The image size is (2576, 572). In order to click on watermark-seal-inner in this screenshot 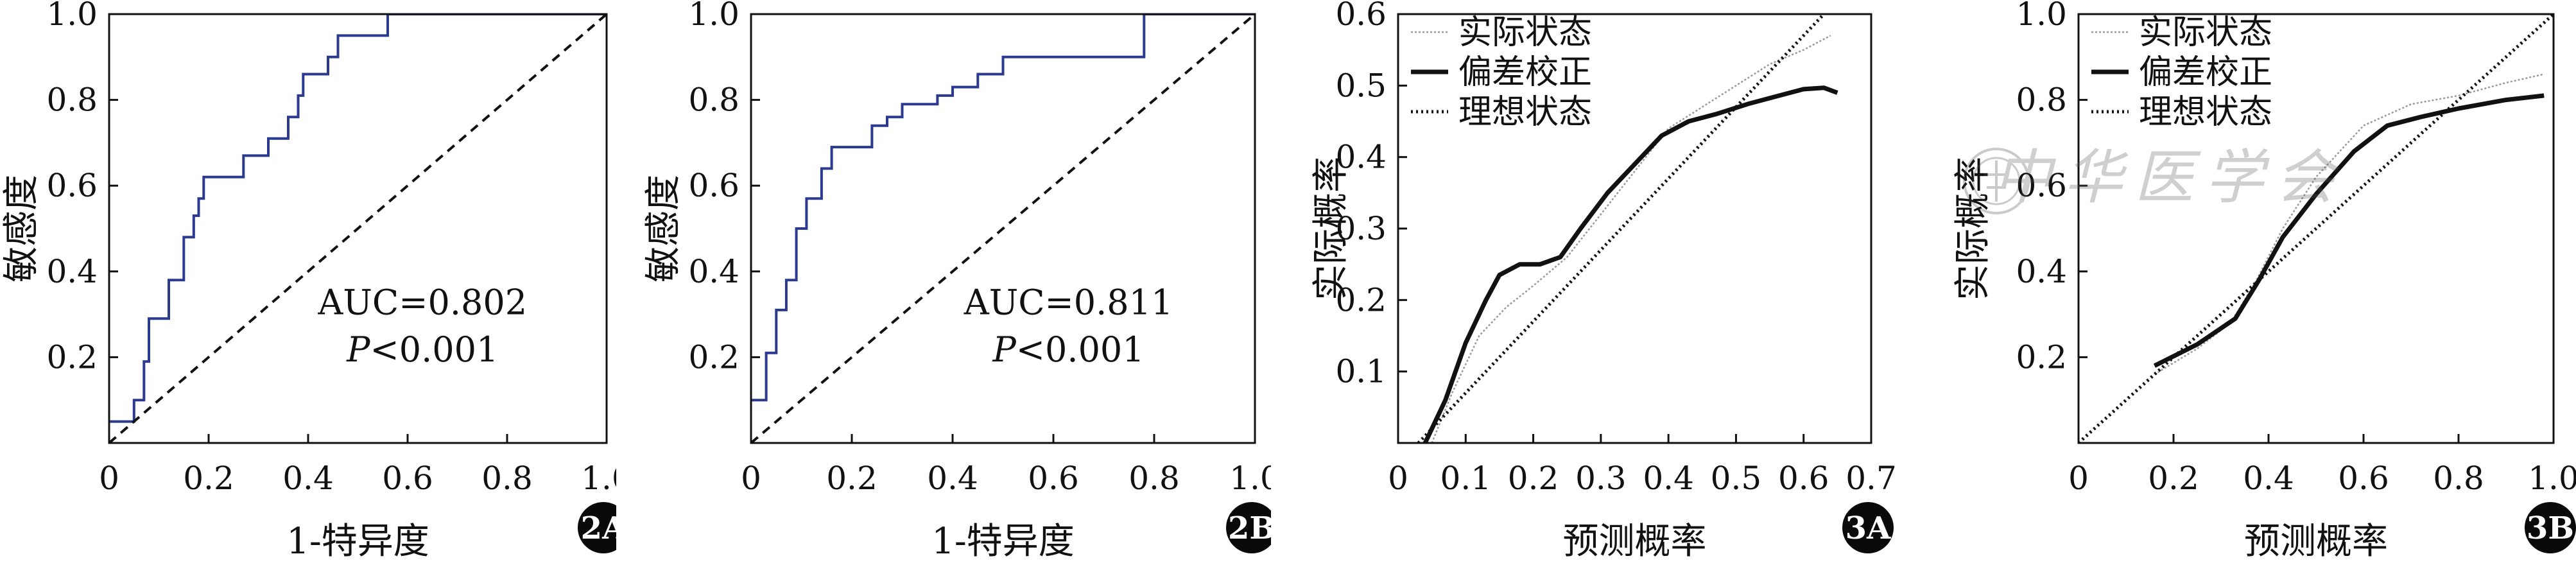, I will do `click(1997, 181)`.